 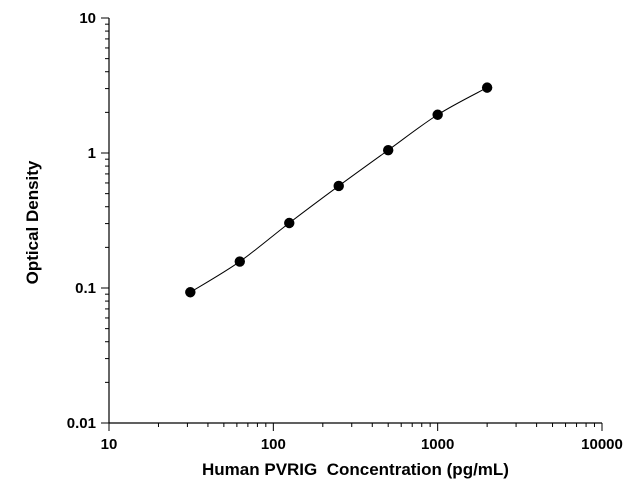 What do you see at coordinates (81, 423) in the screenshot?
I see `y-tick-label: 0.01` at bounding box center [81, 423].